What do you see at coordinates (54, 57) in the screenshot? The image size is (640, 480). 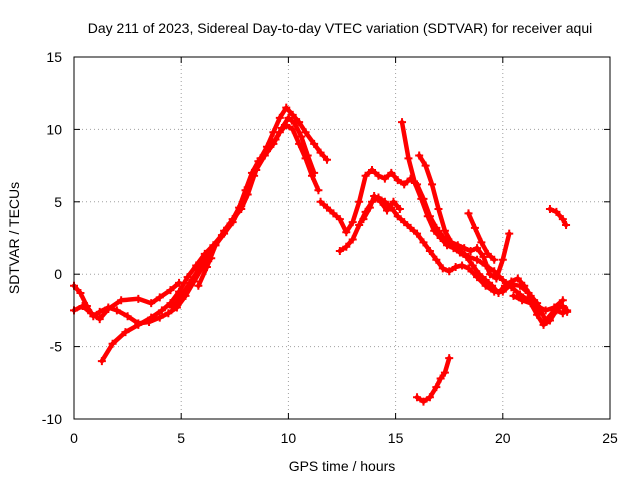 I see `y-tick-label: 15` at bounding box center [54, 57].